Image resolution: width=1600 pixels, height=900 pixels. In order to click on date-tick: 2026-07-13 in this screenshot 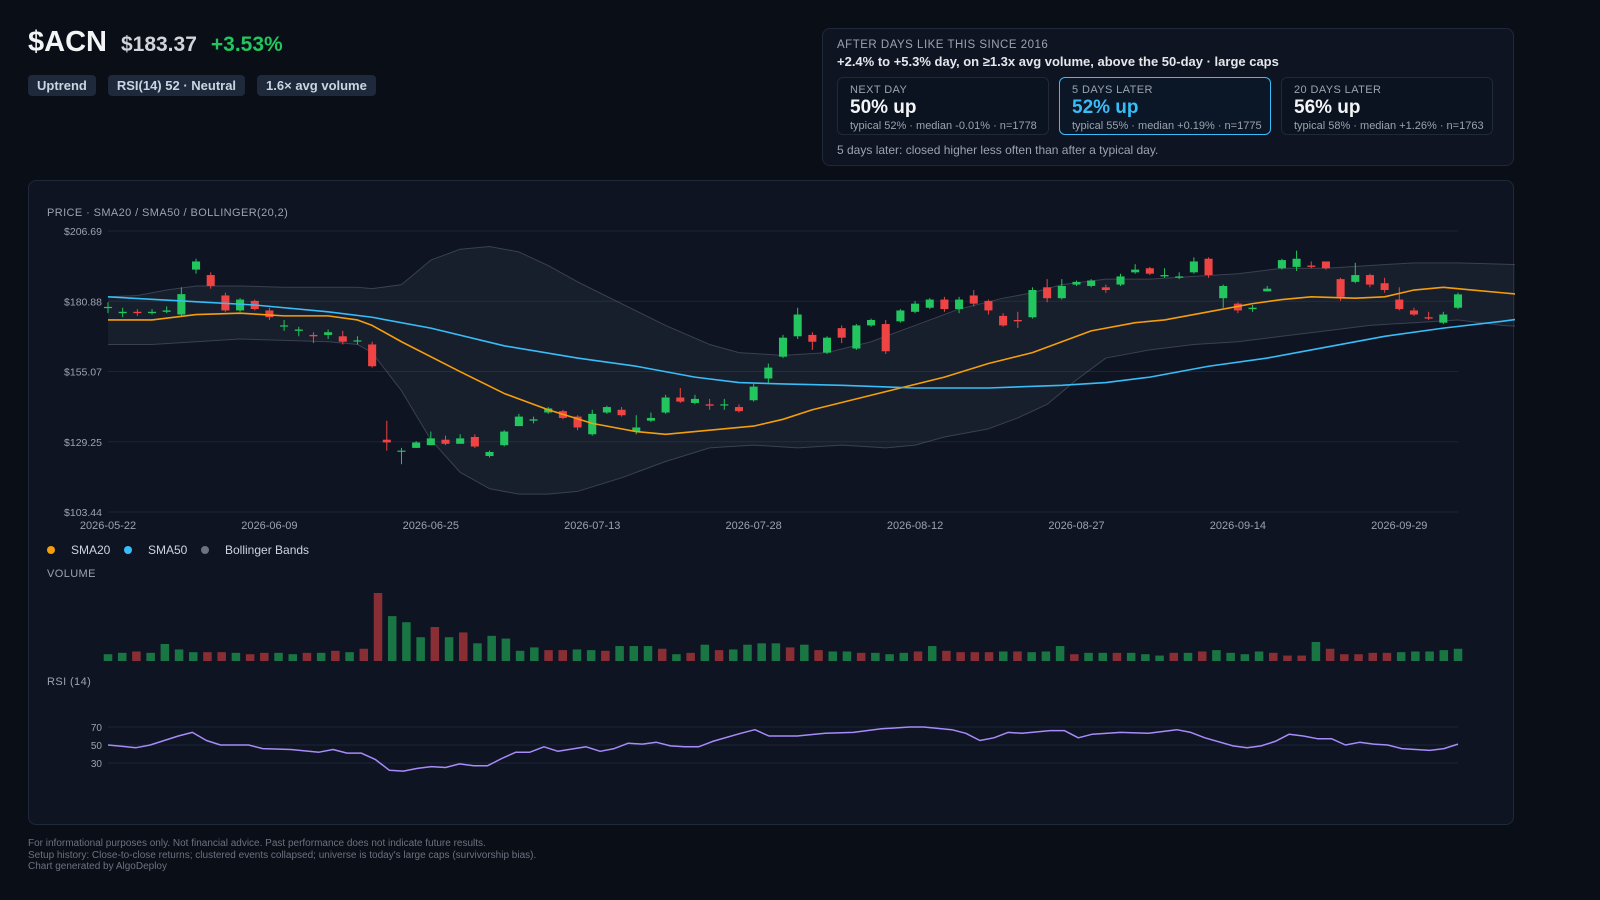, I will do `click(592, 526)`.